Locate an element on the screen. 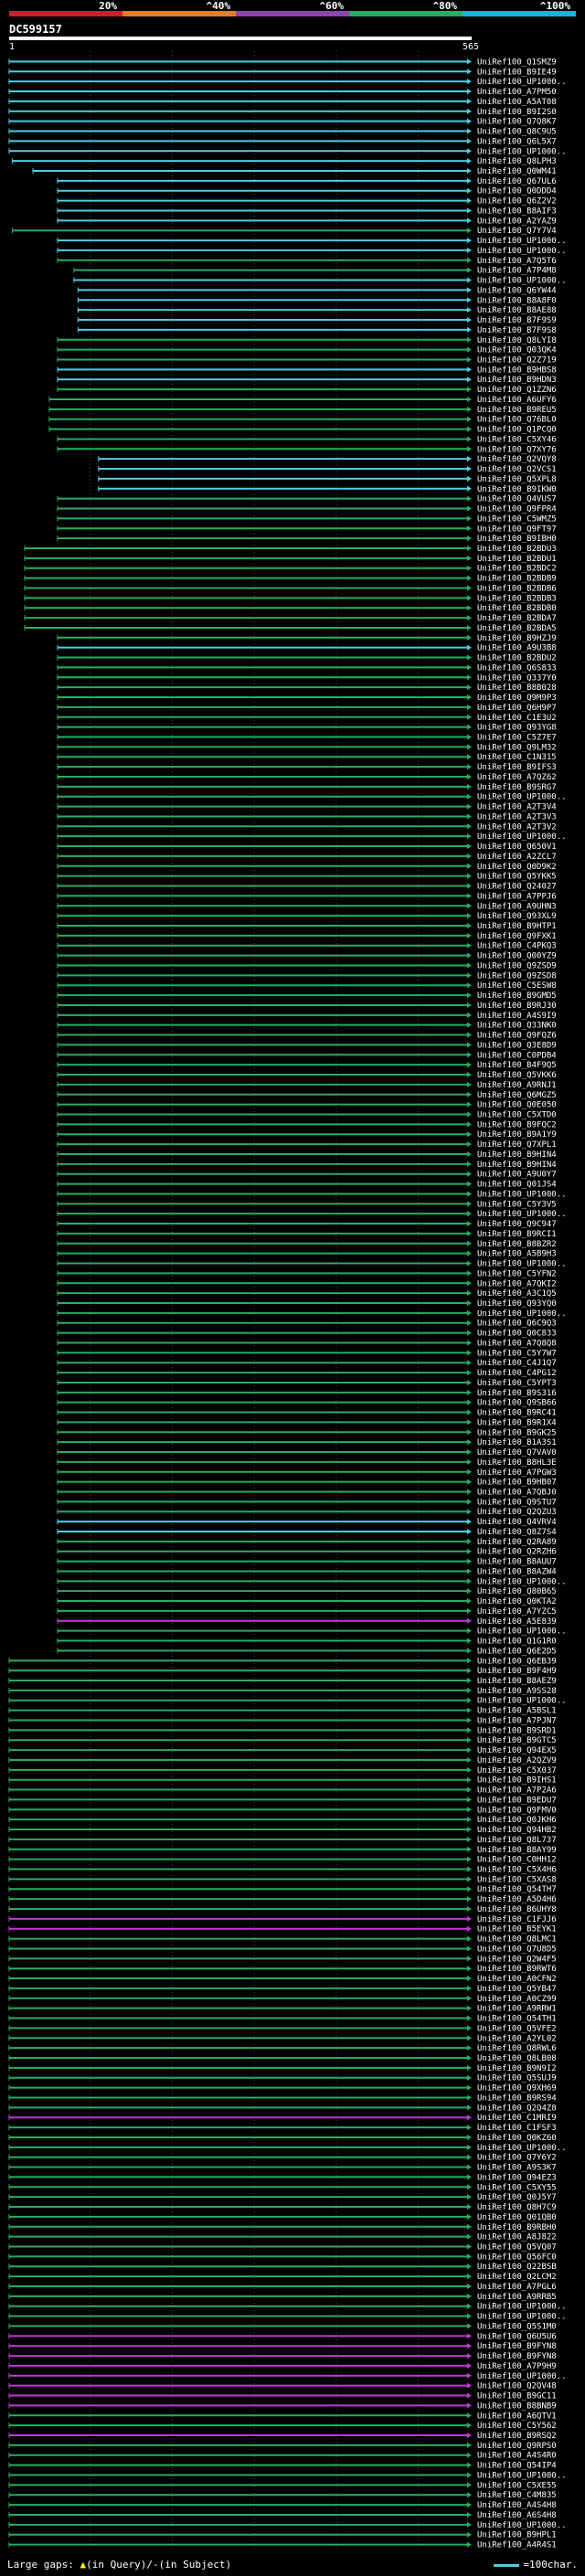 The height and width of the screenshot is (2576, 585). hit-label: UniRef100_Q54TH1 is located at coordinates (517, 2019).